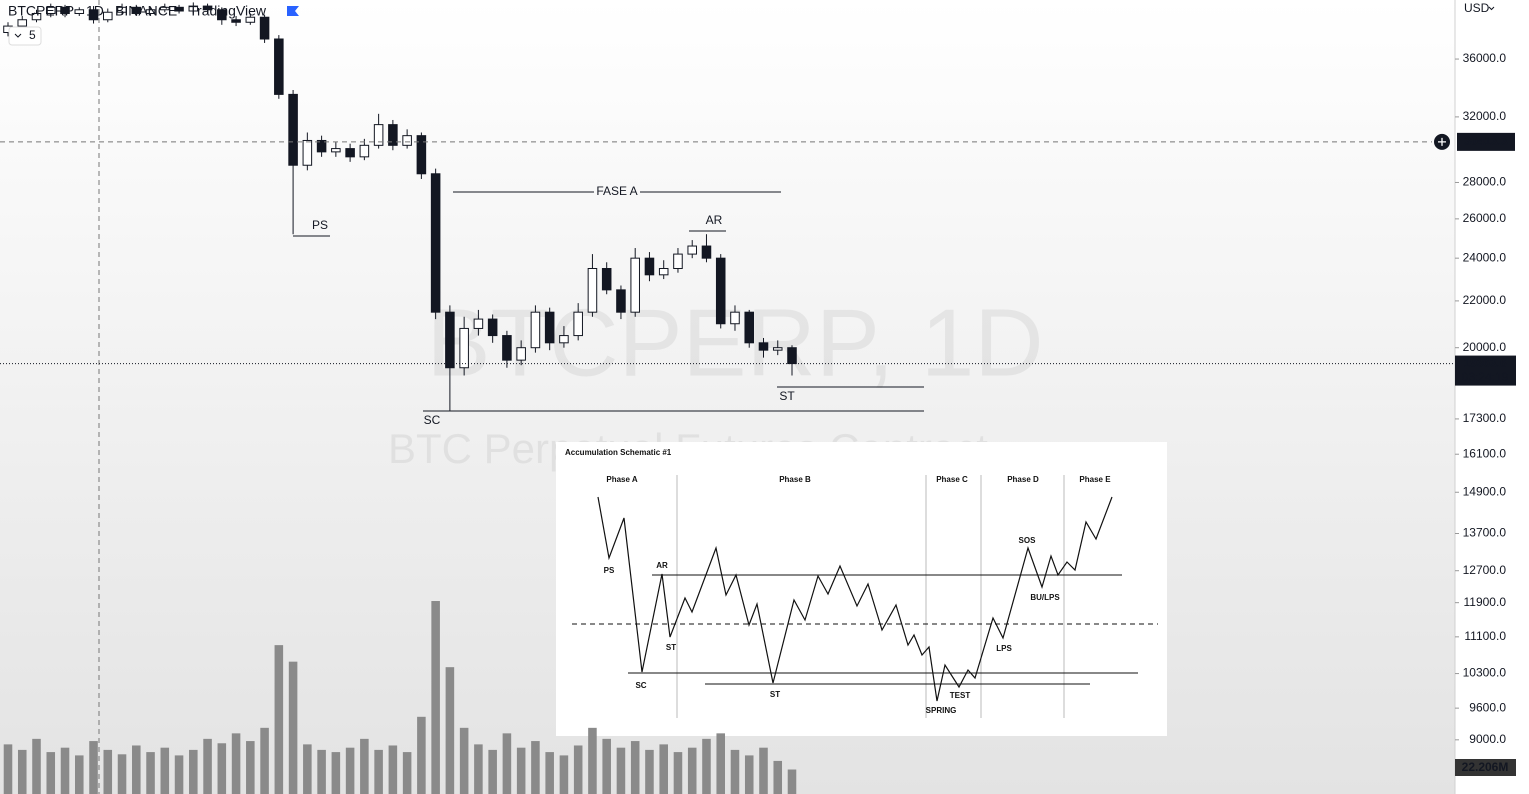 The width and height of the screenshot is (1529, 794). What do you see at coordinates (870, 596) in the screenshot?
I see `phase-dividers` at bounding box center [870, 596].